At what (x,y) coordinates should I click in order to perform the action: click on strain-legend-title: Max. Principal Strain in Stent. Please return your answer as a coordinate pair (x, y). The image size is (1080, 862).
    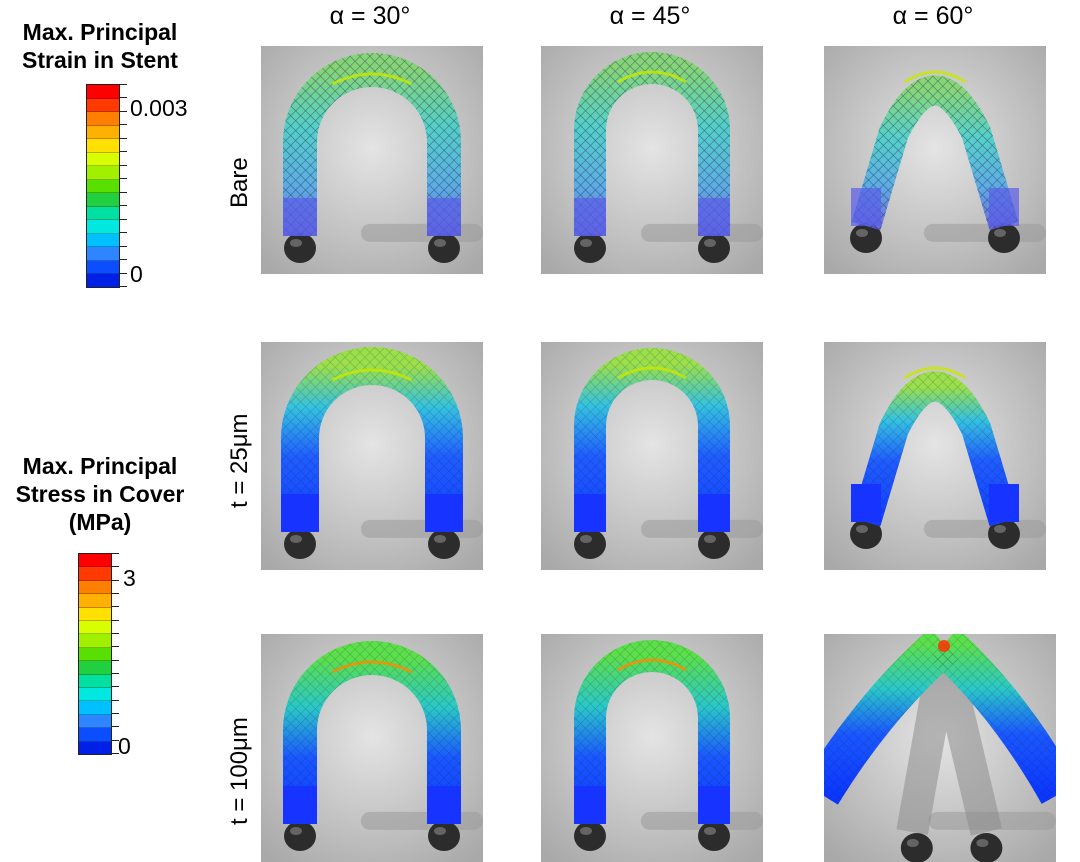
    Looking at the image, I should click on (100, 46).